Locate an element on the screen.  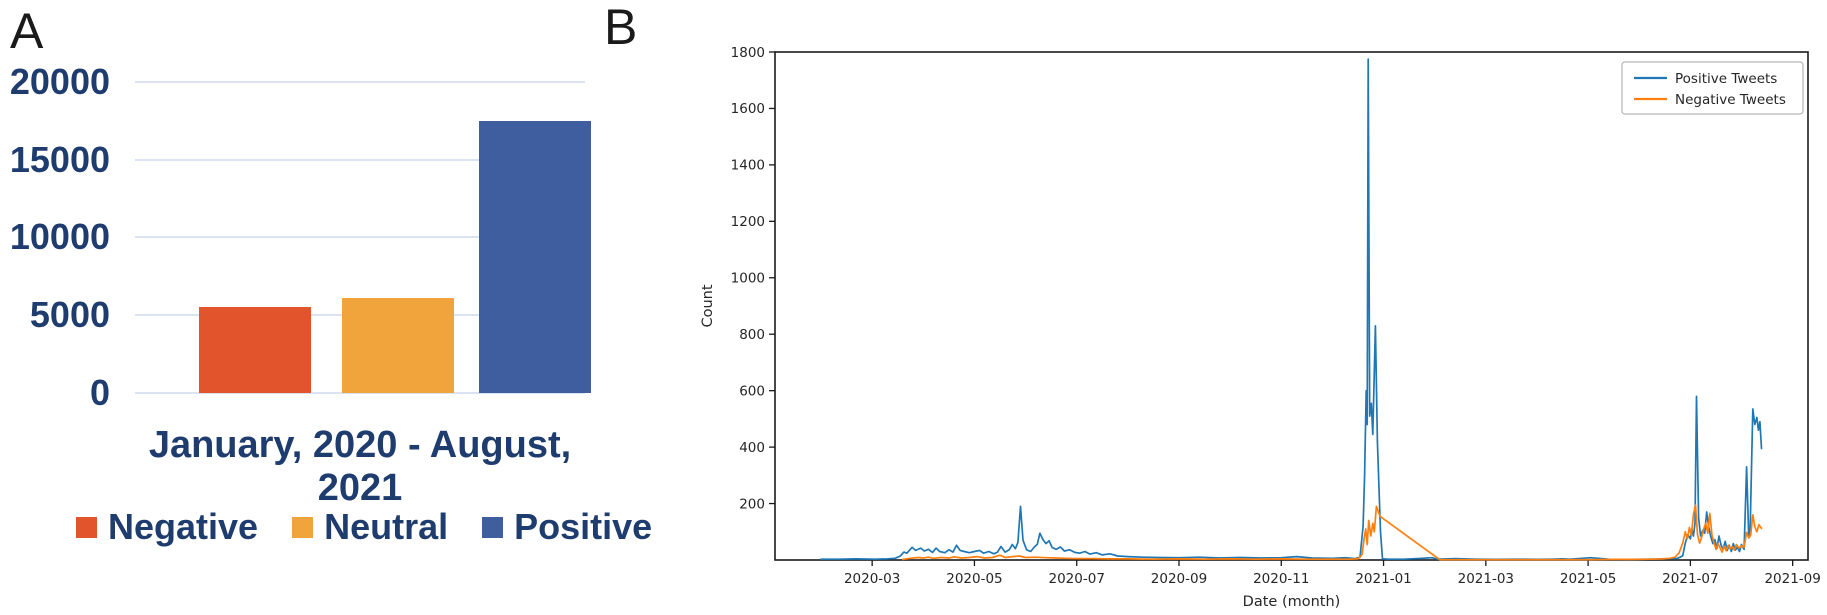
legend-item-positive: Positive is located at coordinates (567, 527).